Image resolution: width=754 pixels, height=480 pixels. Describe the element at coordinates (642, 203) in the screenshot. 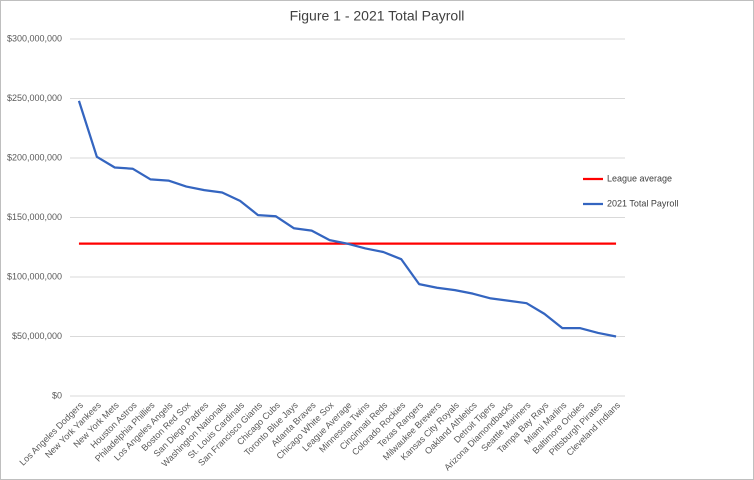

I see `legend-label: 2021 Total Payroll` at that location.